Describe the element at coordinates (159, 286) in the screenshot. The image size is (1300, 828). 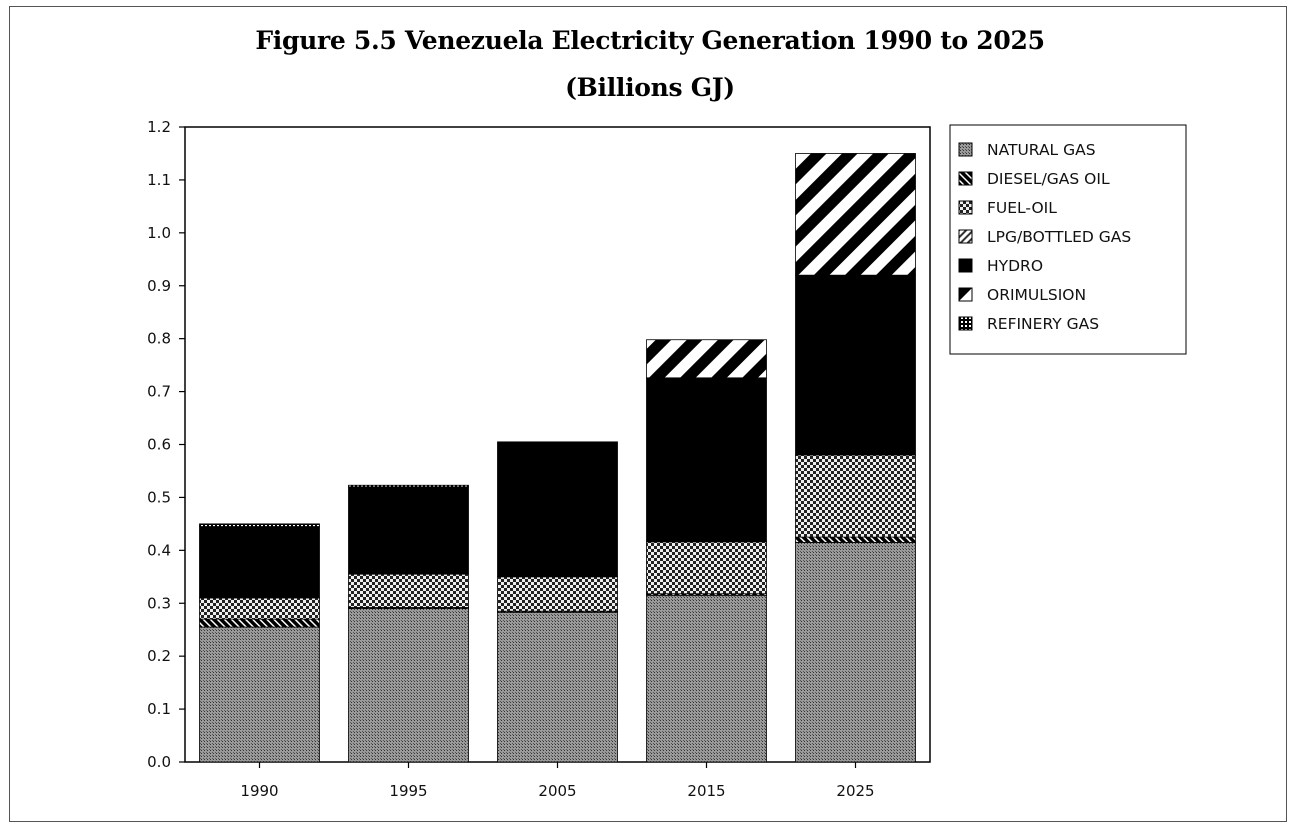
I see `y-tick-label: 0.9` at that location.